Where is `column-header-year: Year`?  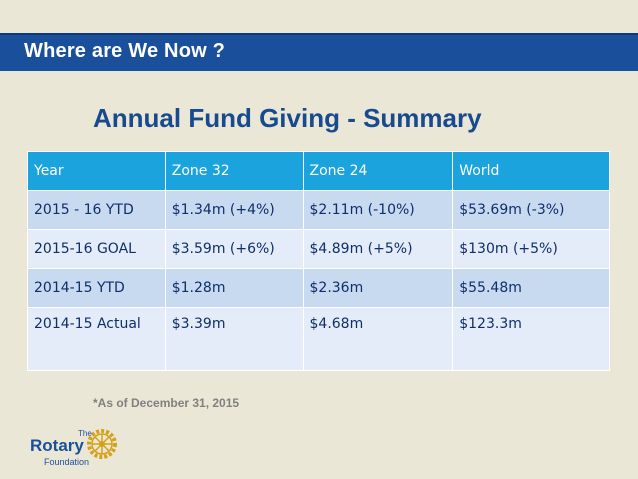
column-header-year: Year is located at coordinates (96, 171).